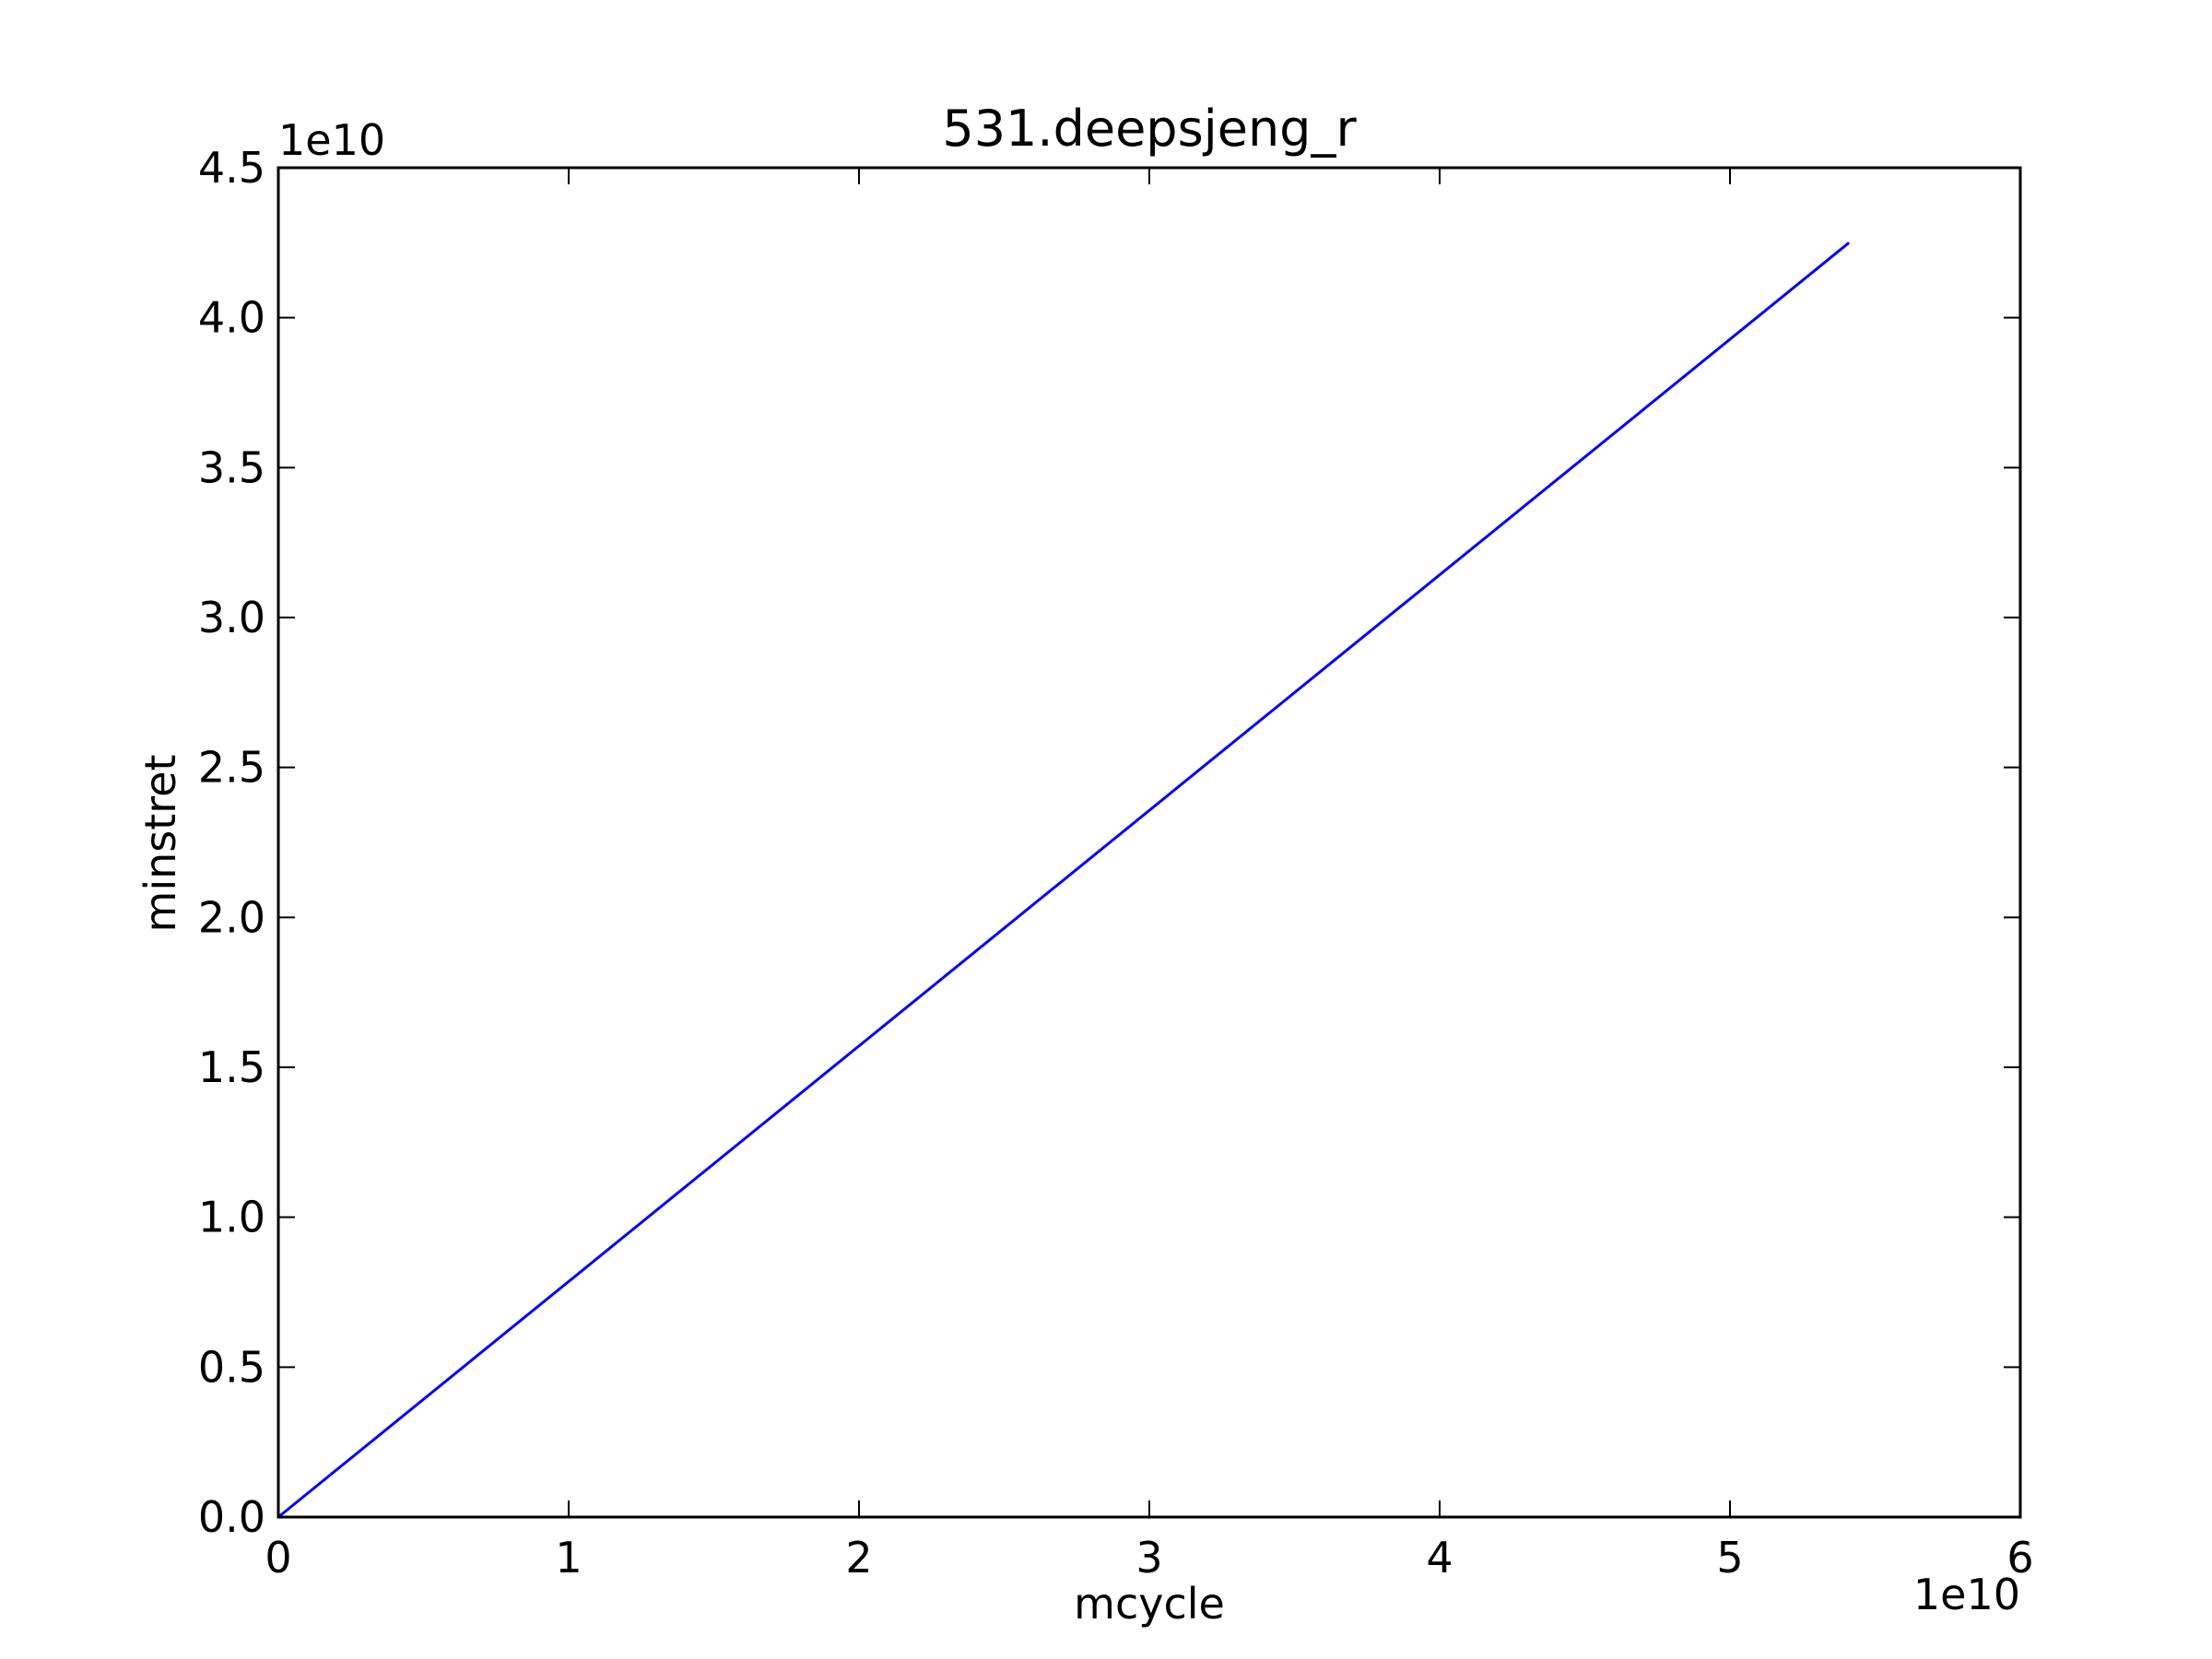 The image size is (2212, 1659). Describe the element at coordinates (331, 140) in the screenshot. I see `y-axis-offset-label: 1e10` at that location.